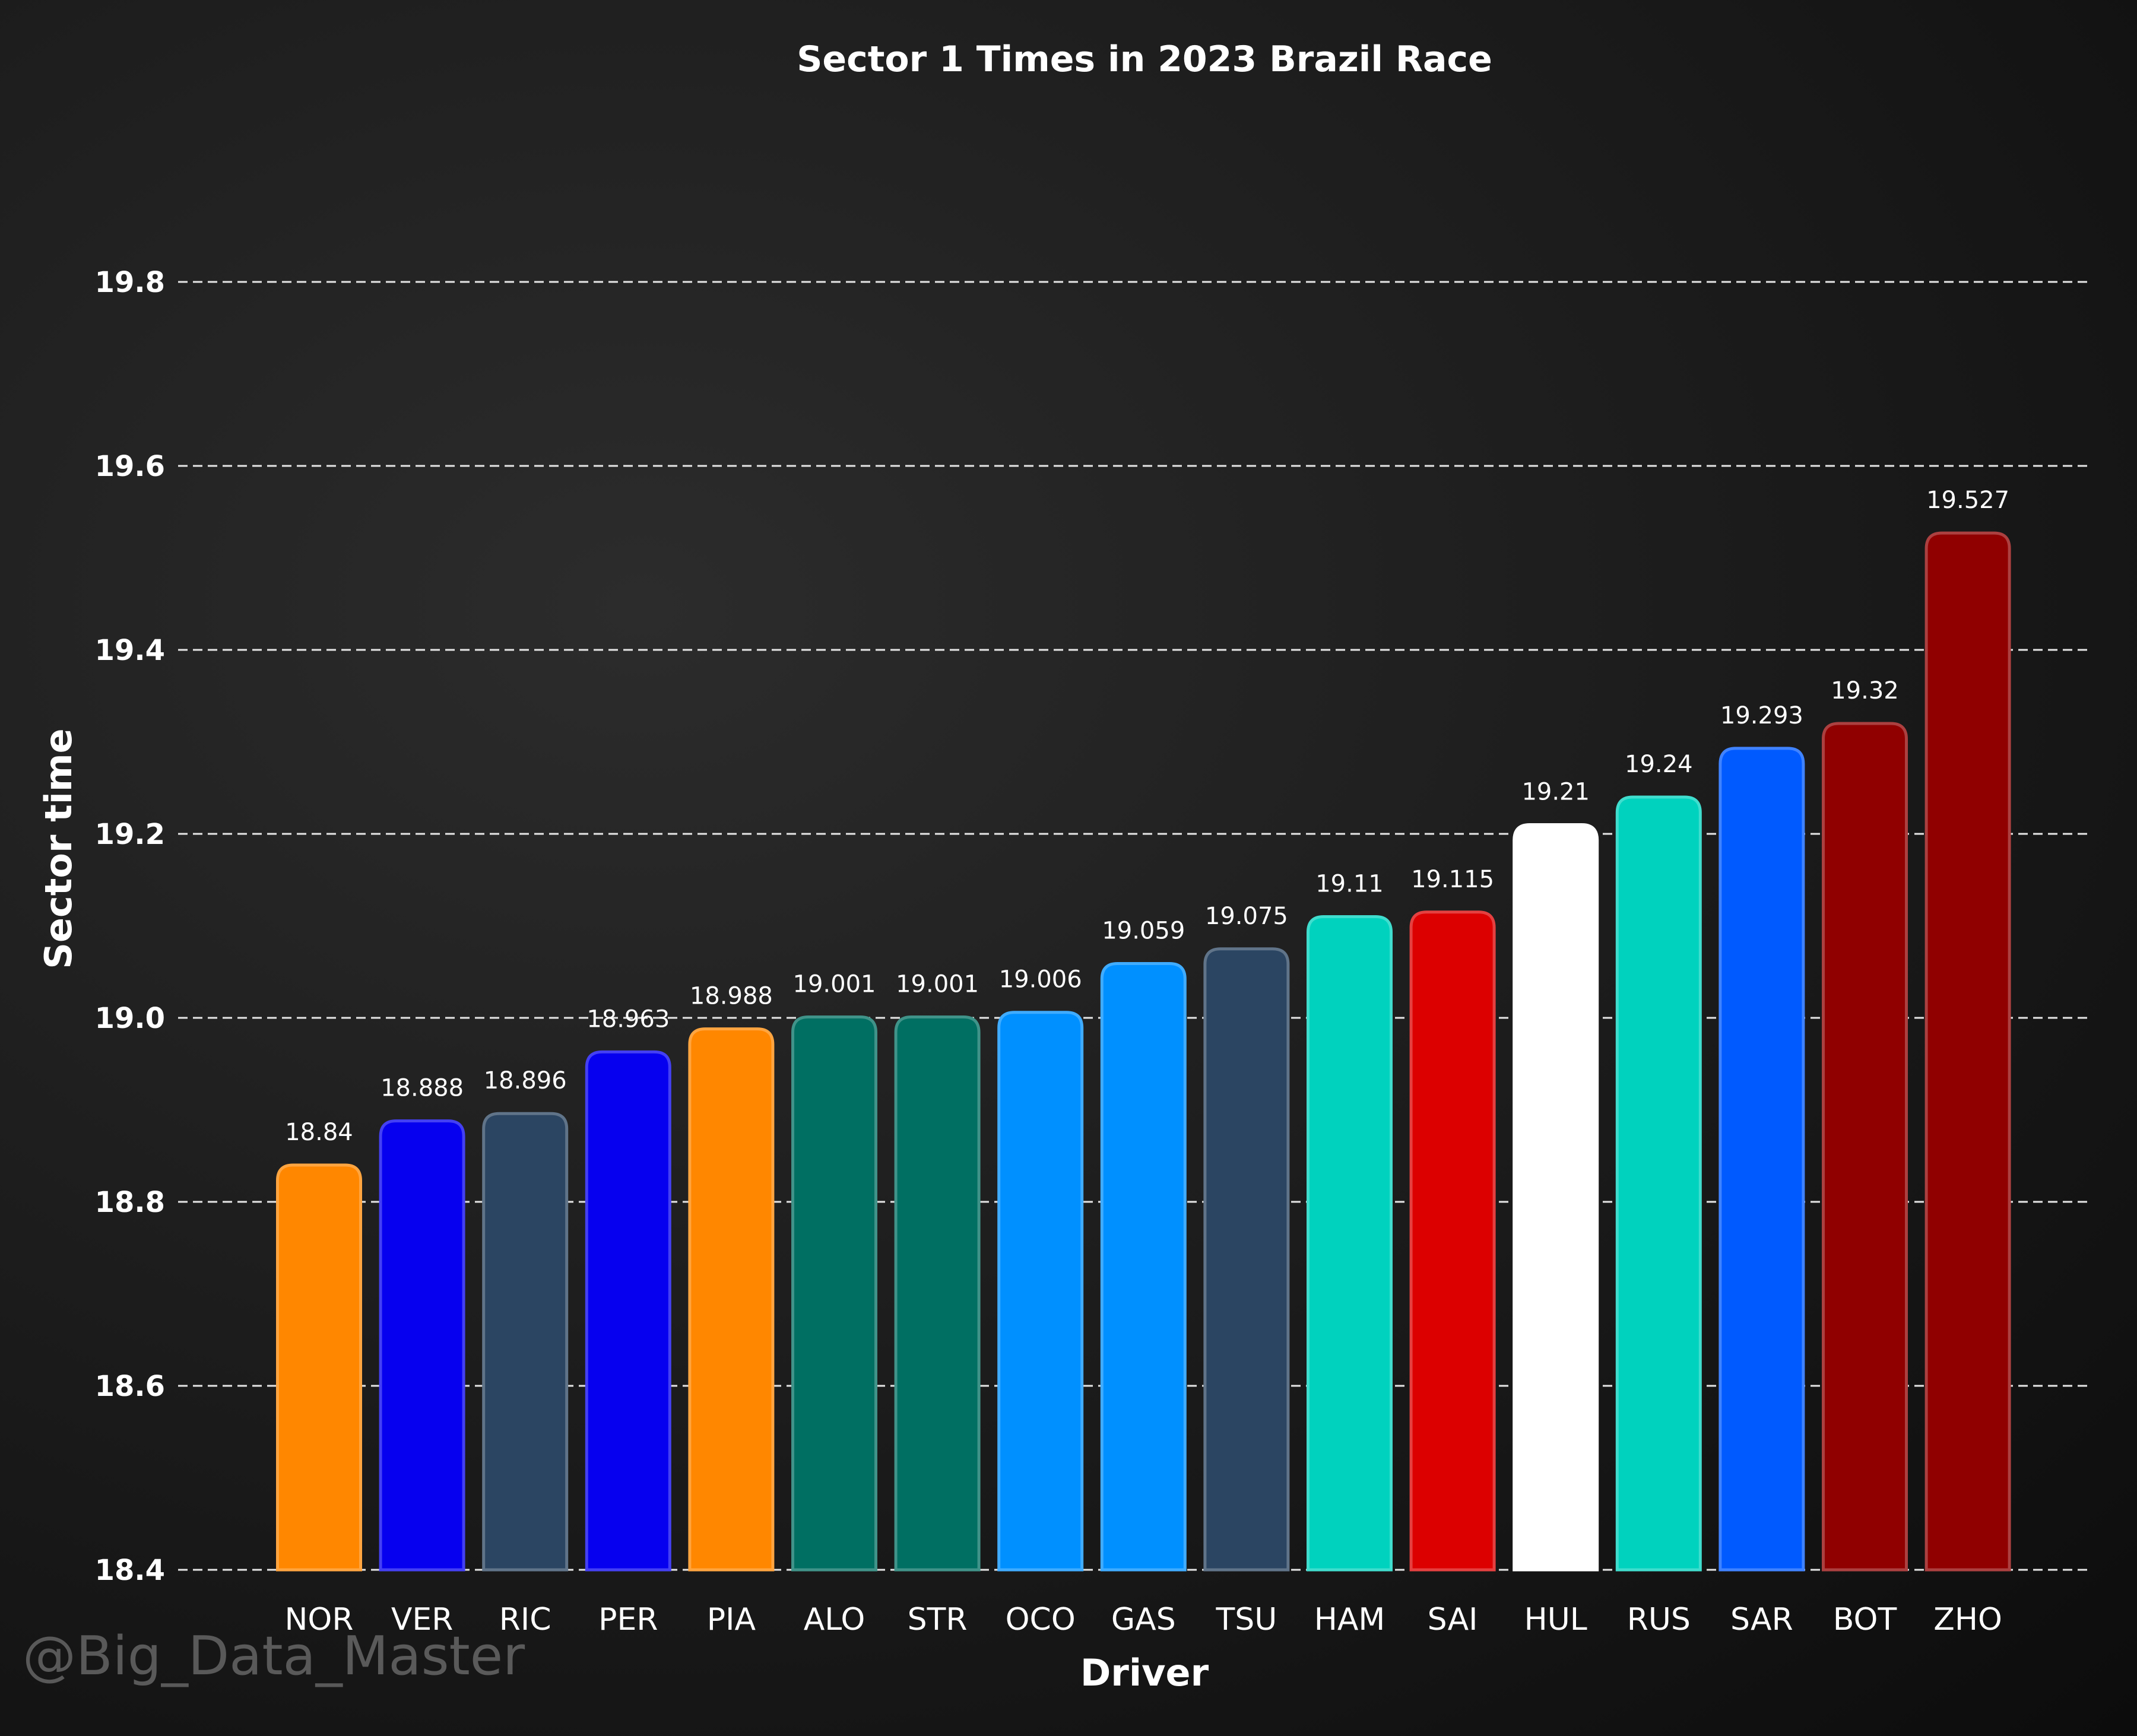 This screenshot has width=2137, height=1736. I want to click on y-tick-label: 19.0, so click(130, 1018).